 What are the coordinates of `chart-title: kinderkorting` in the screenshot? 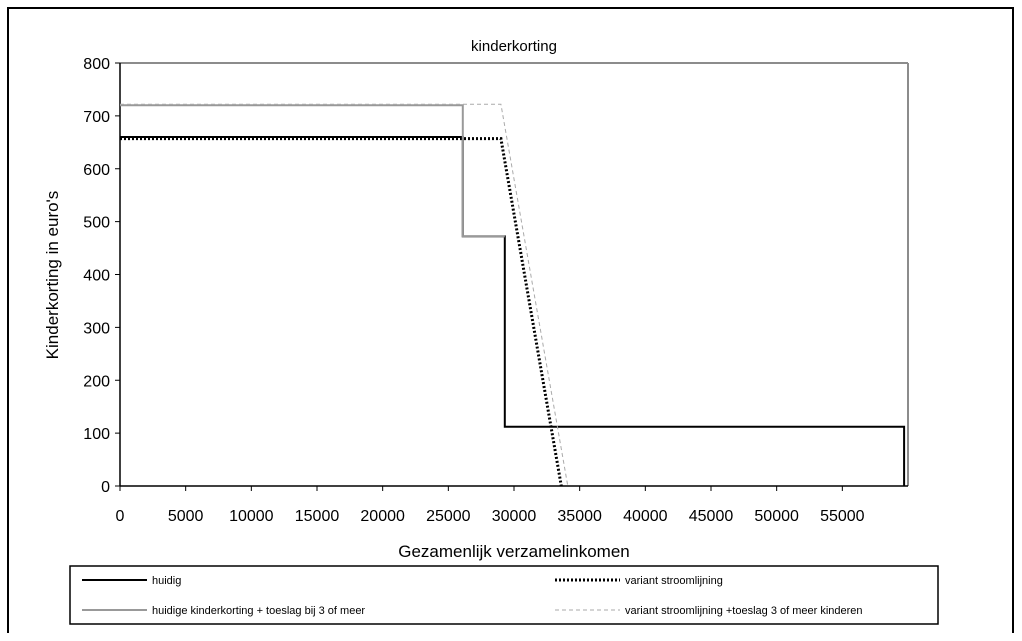 It's located at (514, 46).